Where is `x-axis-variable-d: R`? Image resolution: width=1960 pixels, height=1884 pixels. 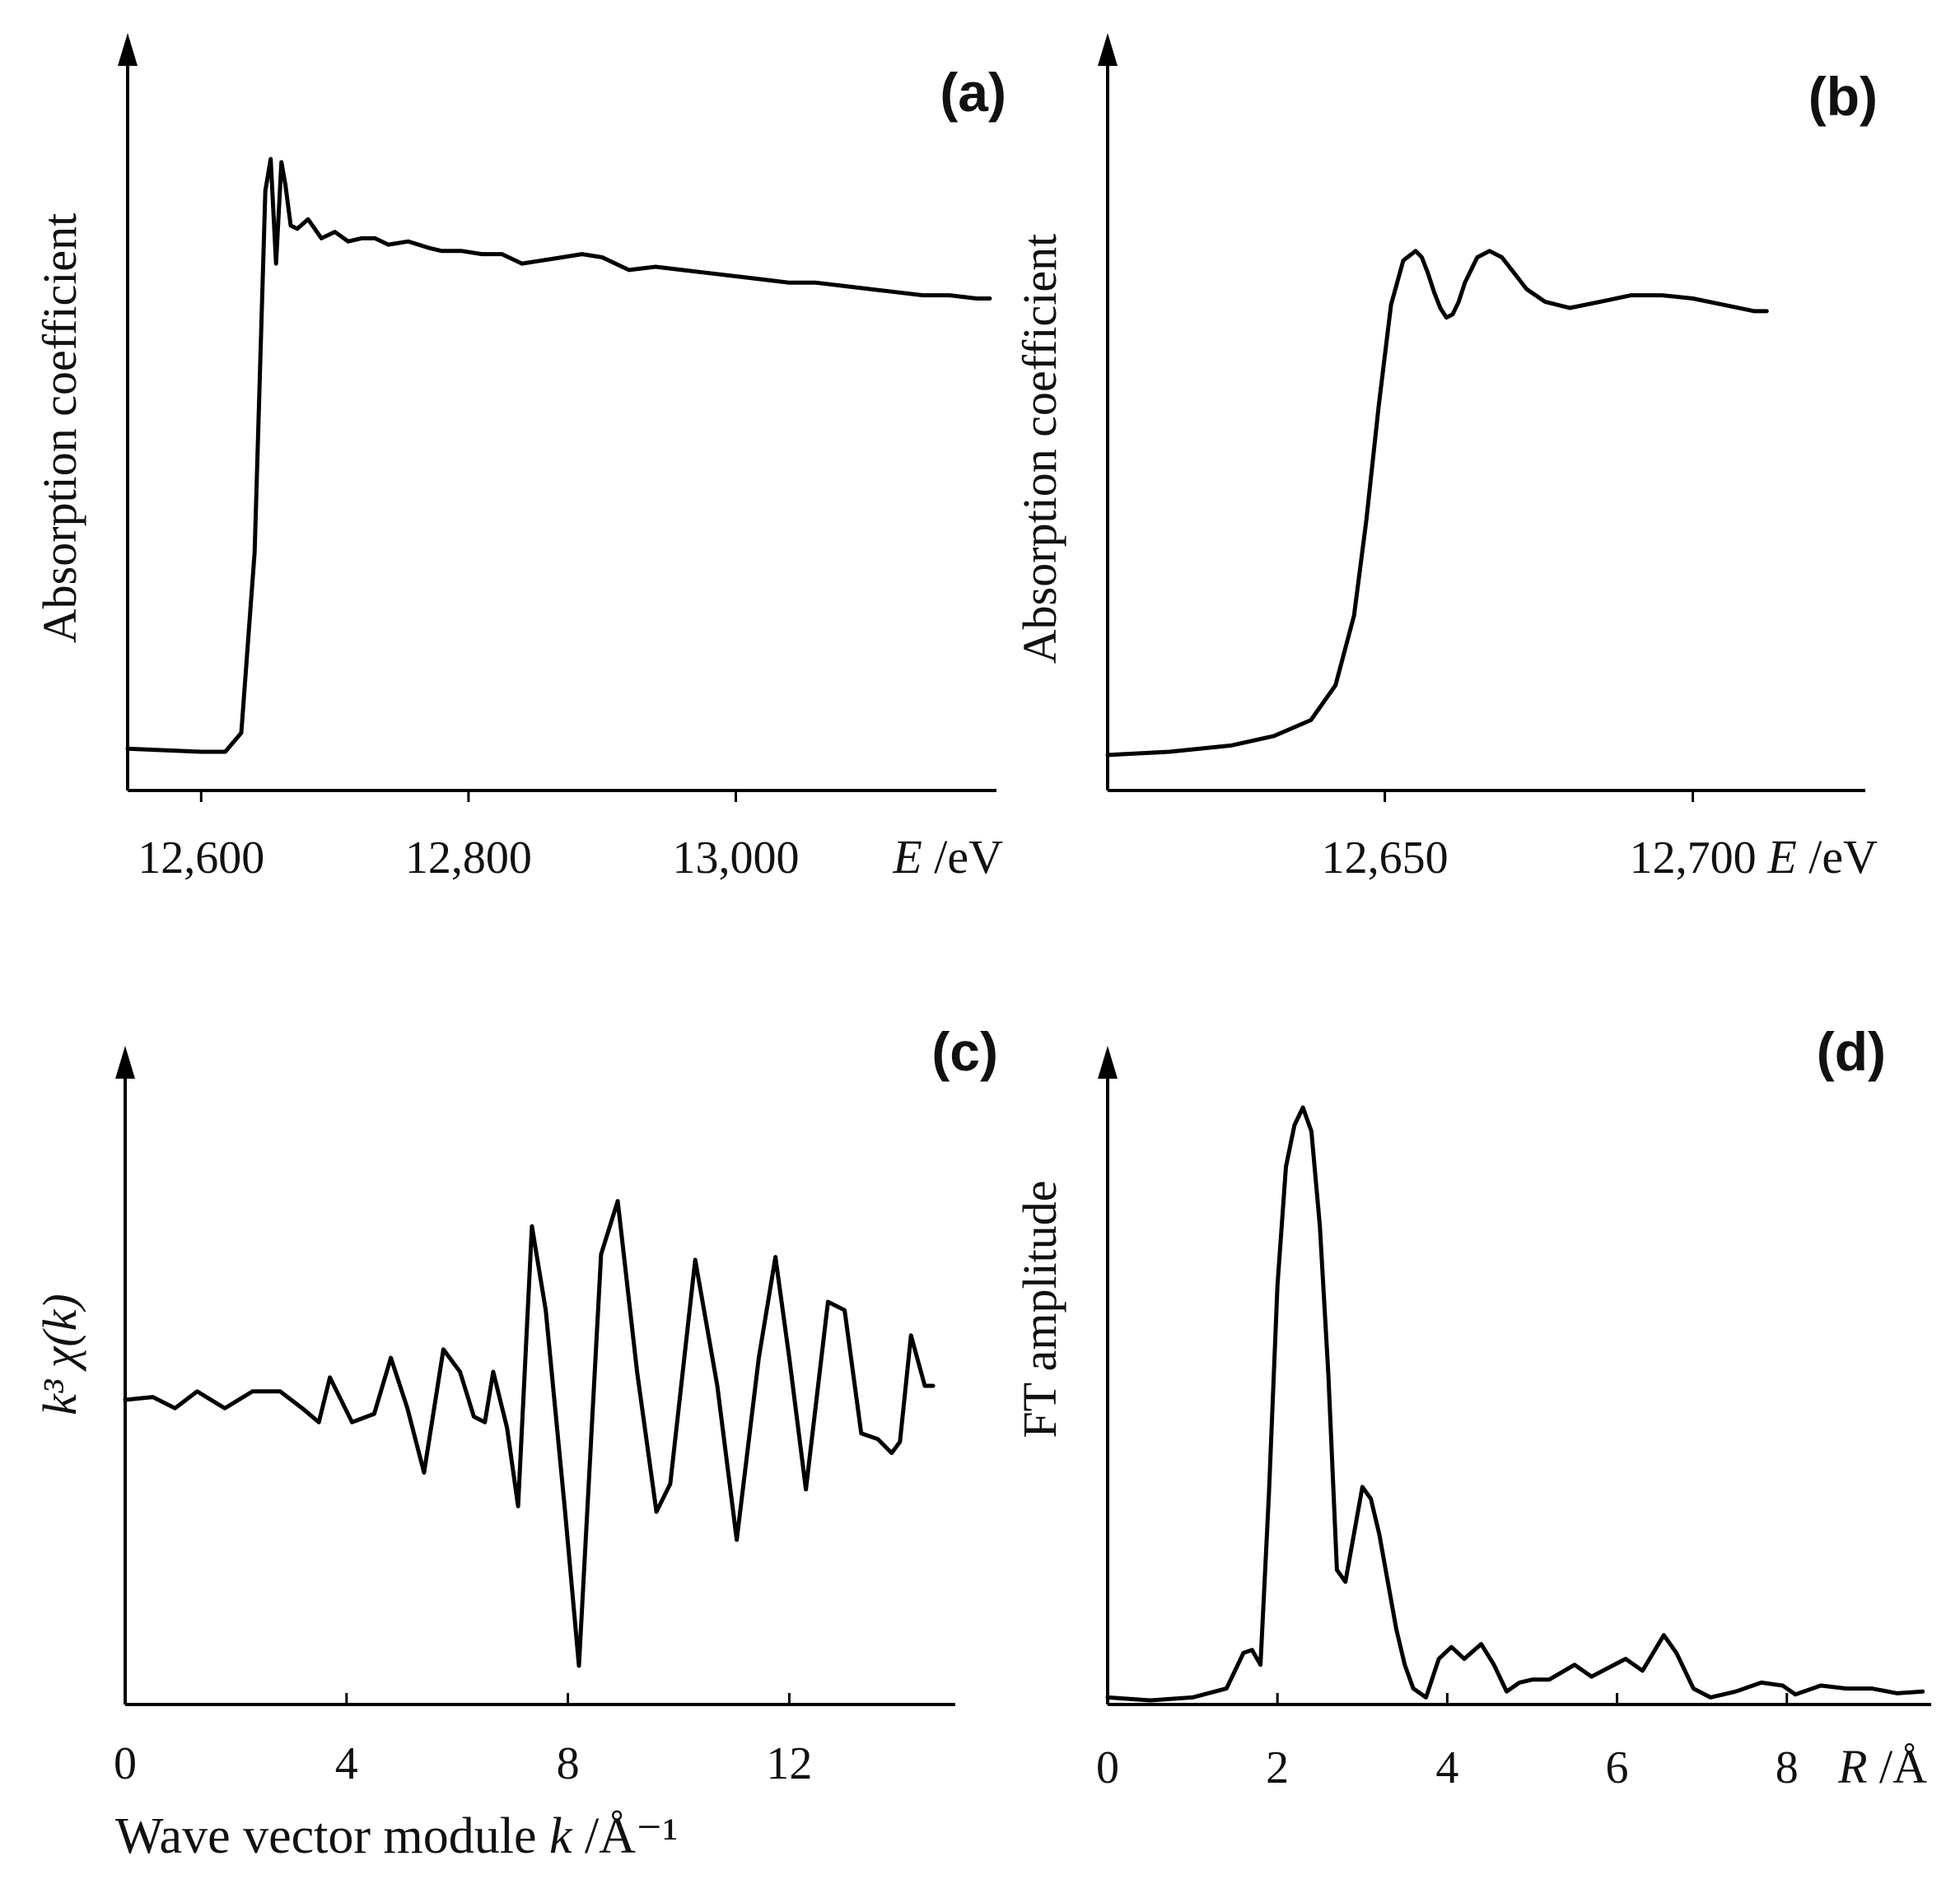
x-axis-variable-d: R is located at coordinates (1852, 1766).